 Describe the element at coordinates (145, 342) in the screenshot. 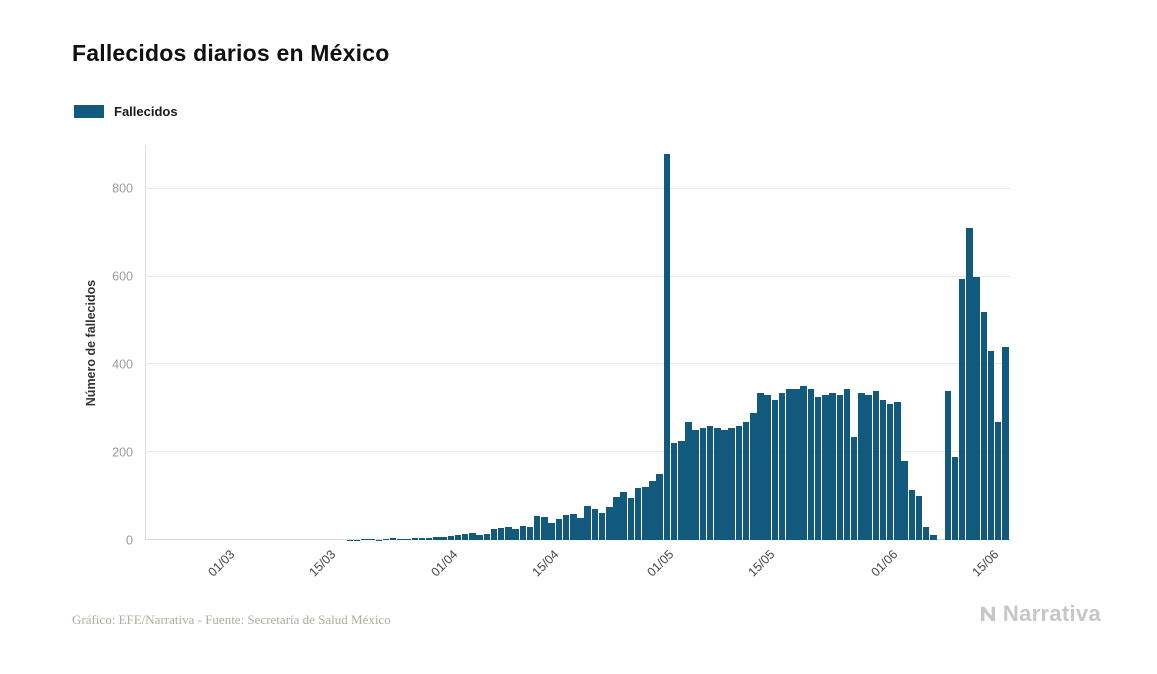

I see `y-axis-line` at that location.